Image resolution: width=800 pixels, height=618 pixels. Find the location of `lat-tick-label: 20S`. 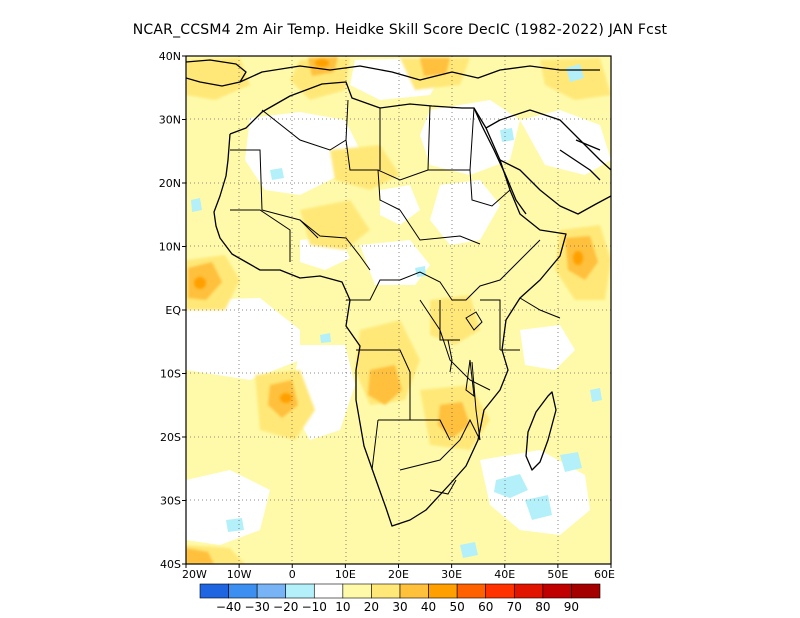

lat-tick-label: 20S is located at coordinates (170, 437).